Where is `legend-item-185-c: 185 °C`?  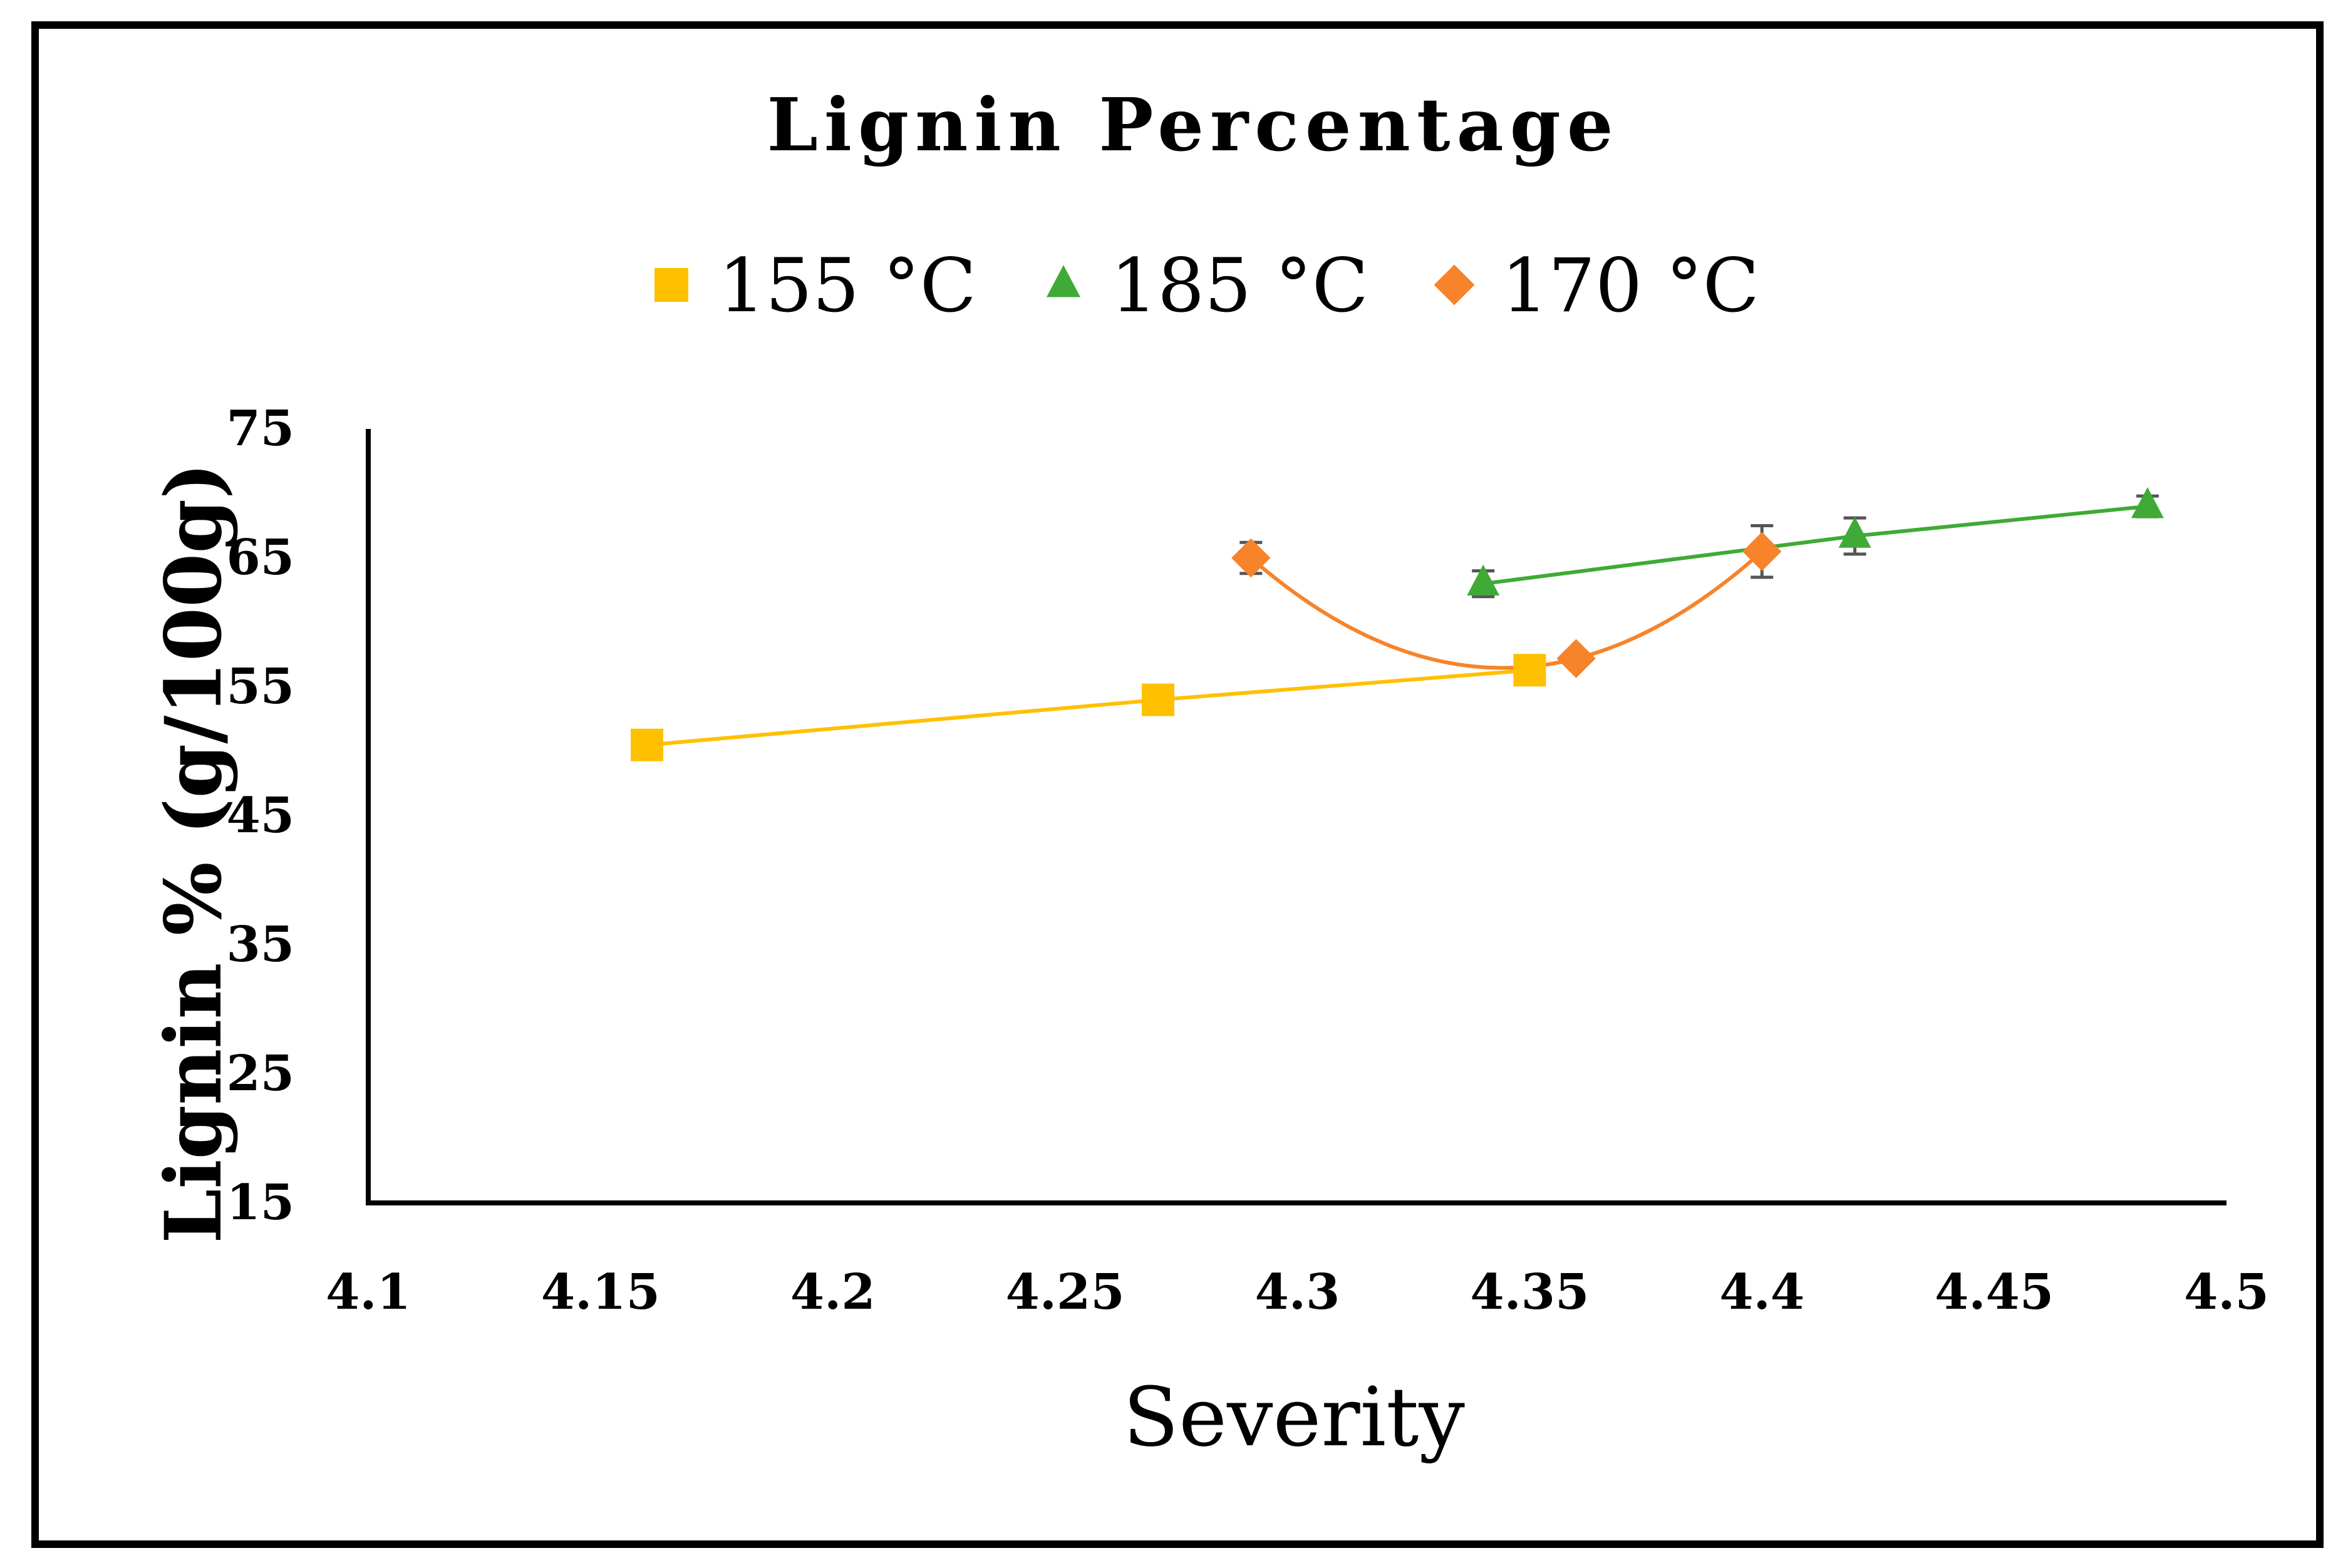 legend-item-185-c: 185 °C is located at coordinates (1207, 285).